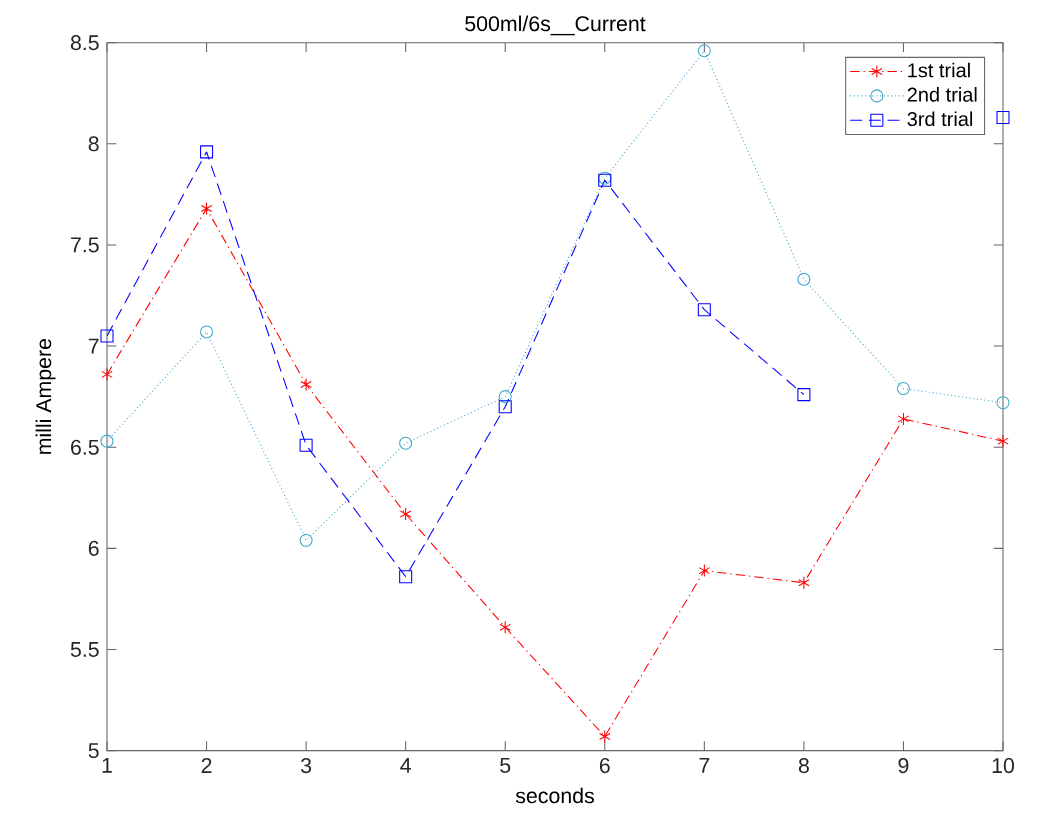 The width and height of the screenshot is (1038, 838). Describe the element at coordinates (555, 25) in the screenshot. I see `chart-title: 500ml/6s__Current` at that location.